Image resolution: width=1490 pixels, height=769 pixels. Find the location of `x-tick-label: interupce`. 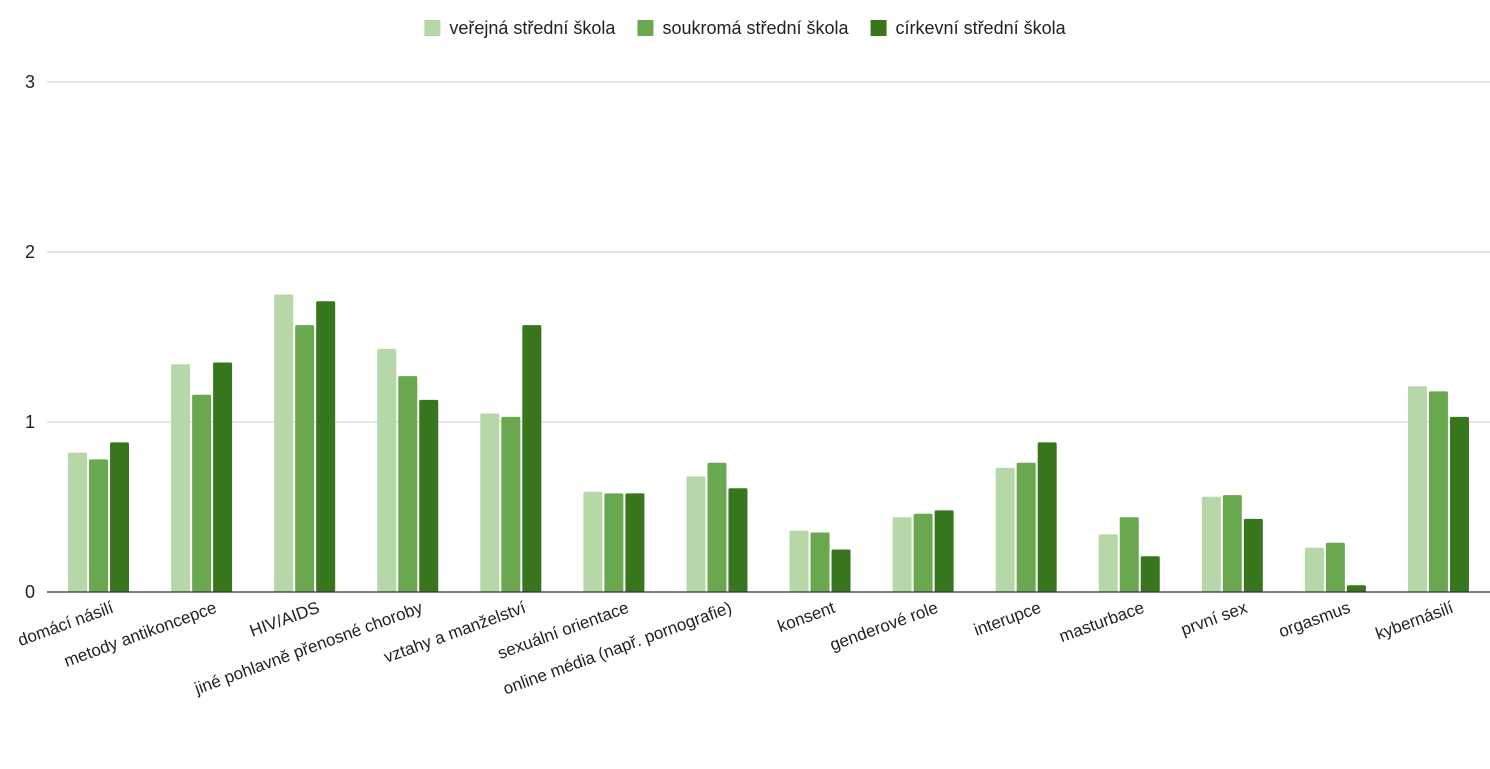

x-tick-label: interupce is located at coordinates (1007, 619).